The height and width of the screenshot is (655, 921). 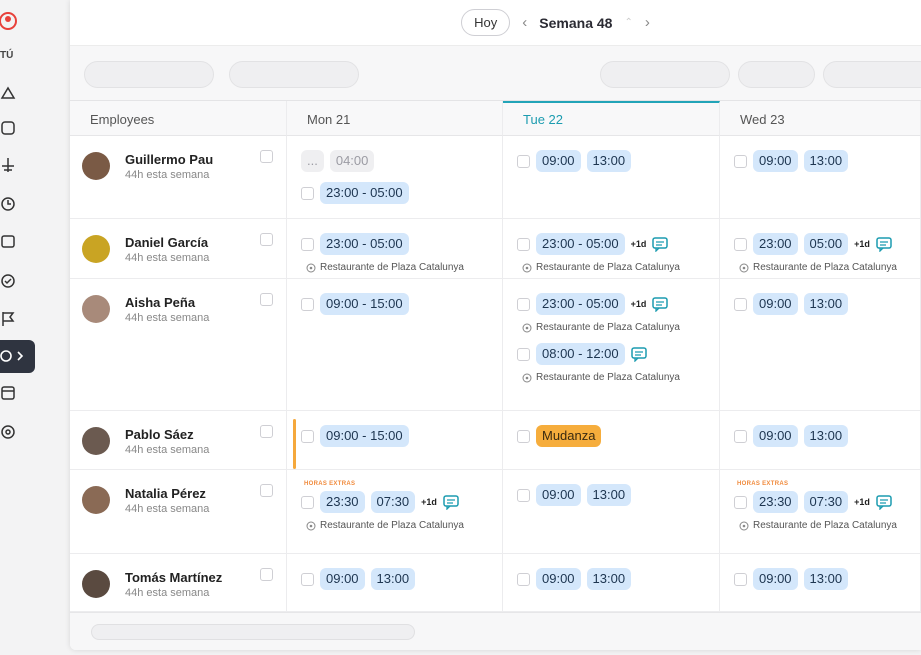 What do you see at coordinates (580, 354) in the screenshot?
I see `time-pill: 08:00 - 12:00` at bounding box center [580, 354].